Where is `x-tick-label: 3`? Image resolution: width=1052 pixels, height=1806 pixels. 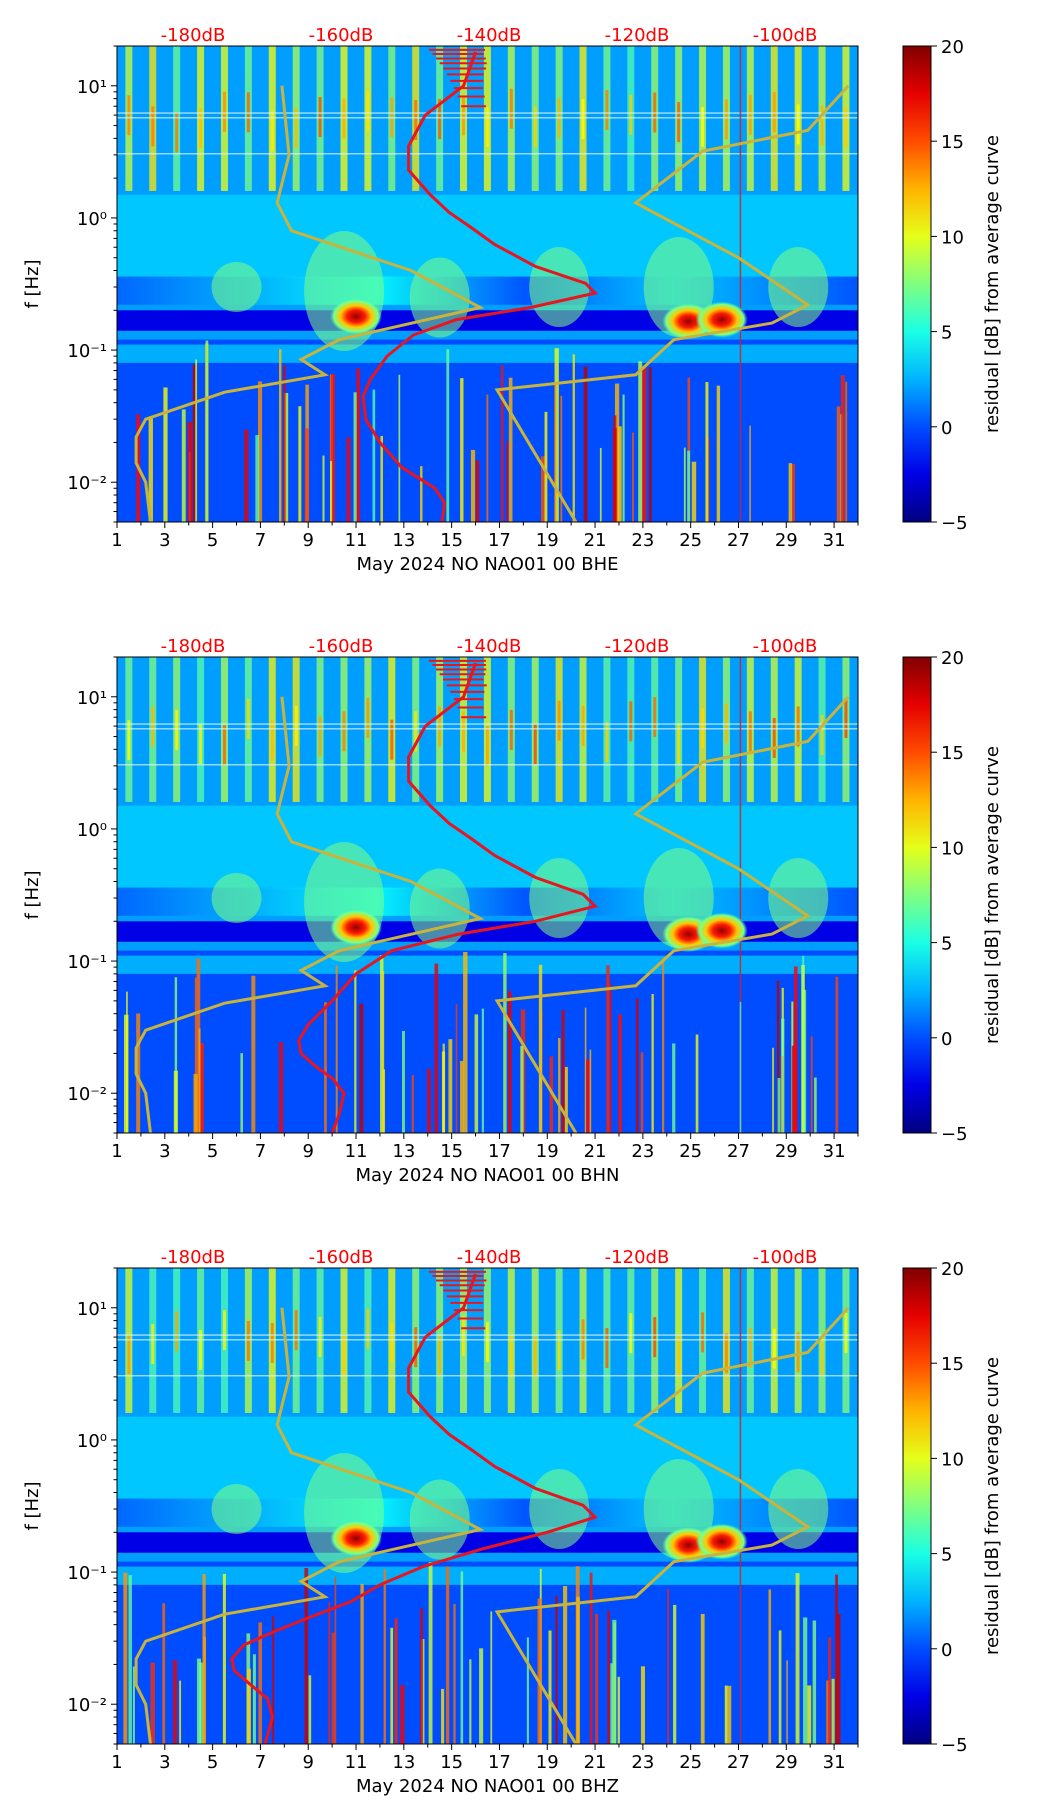
x-tick-label: 3 is located at coordinates (164, 1762).